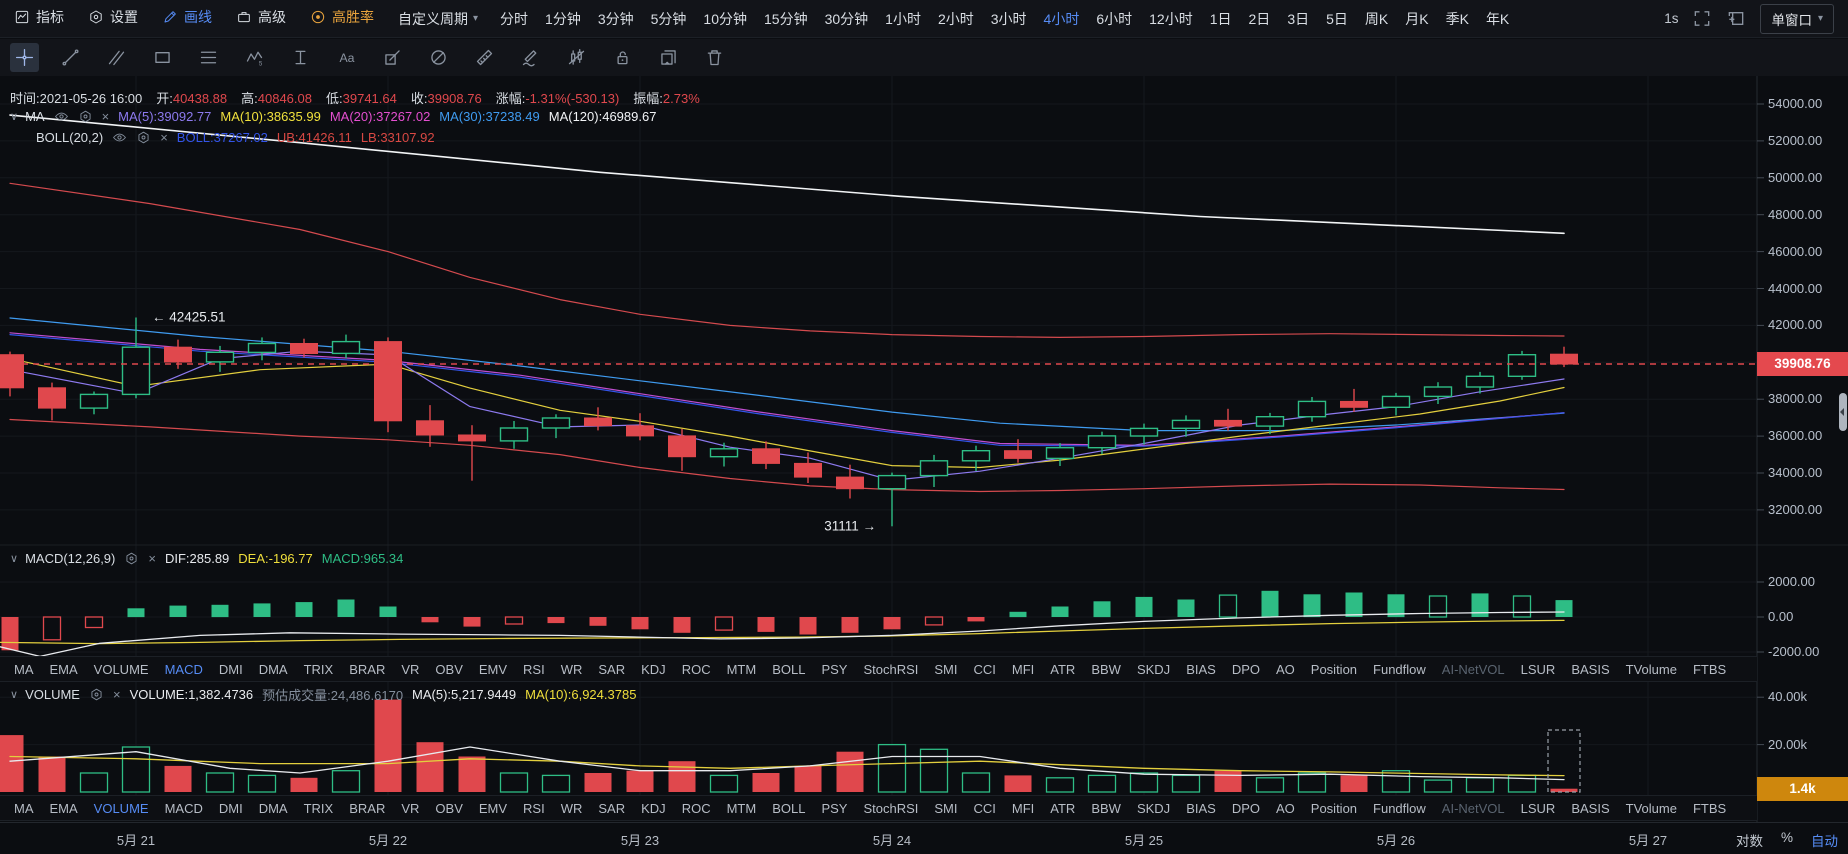 Image resolution: width=1848 pixels, height=854 pixels. Describe the element at coordinates (1824, 841) in the screenshot. I see `auto-scale-toggle: 自动` at that location.